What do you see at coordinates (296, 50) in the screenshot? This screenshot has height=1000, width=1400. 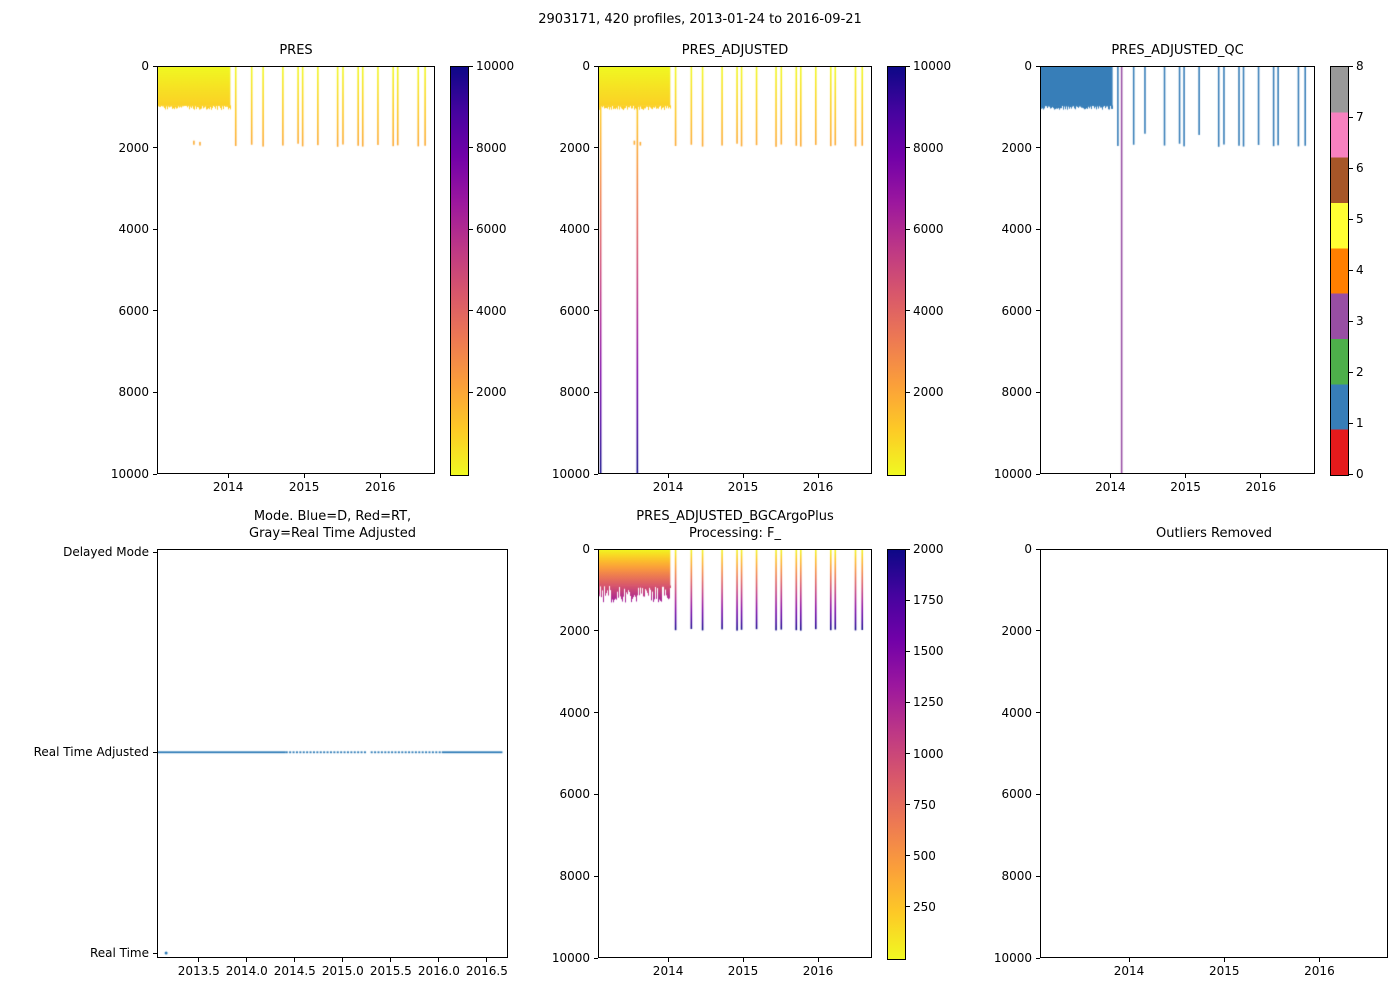 I see `subplot-title-pres: PRES` at bounding box center [296, 50].